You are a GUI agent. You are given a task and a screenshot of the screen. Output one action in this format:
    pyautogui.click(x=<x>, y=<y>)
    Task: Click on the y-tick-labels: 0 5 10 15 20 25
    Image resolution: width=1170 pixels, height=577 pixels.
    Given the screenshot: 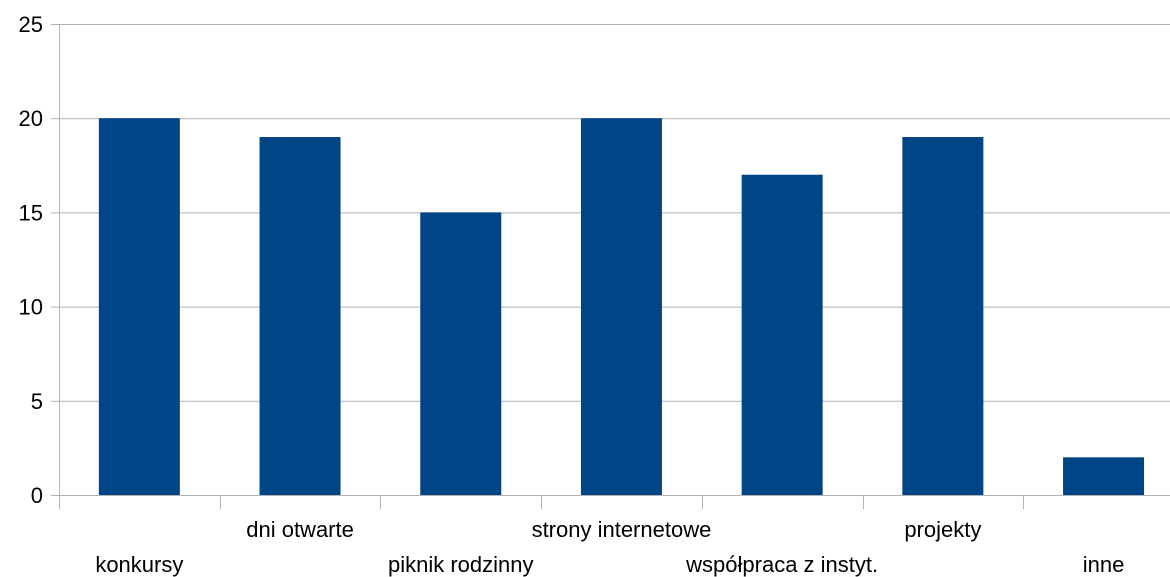 What is the action you would take?
    pyautogui.click(x=31, y=260)
    